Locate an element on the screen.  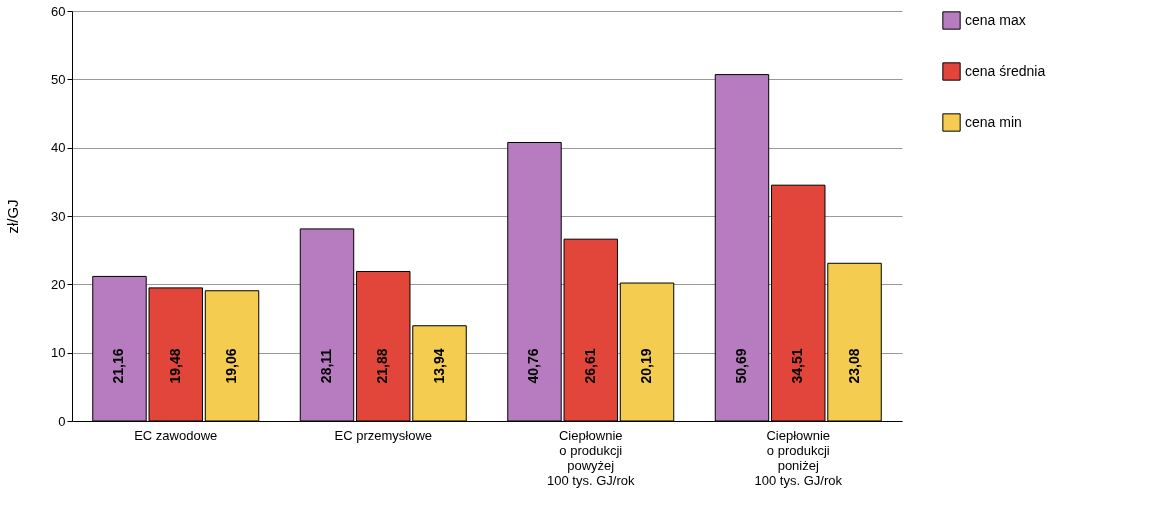
data-label: 21,16 is located at coordinates (118, 366).